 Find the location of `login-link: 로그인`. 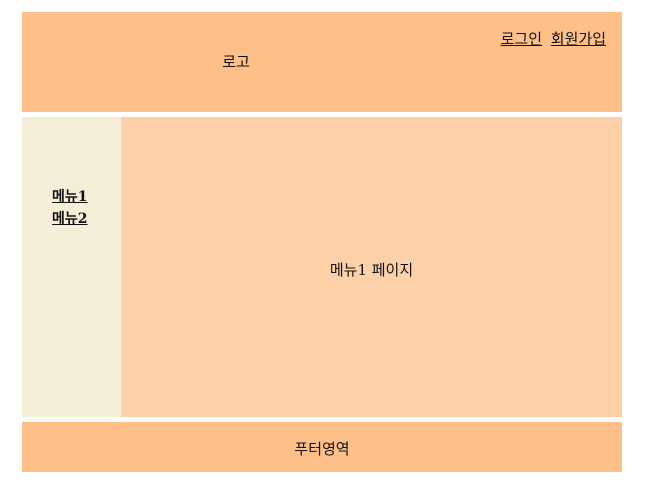

login-link: 로그인 is located at coordinates (521, 39).